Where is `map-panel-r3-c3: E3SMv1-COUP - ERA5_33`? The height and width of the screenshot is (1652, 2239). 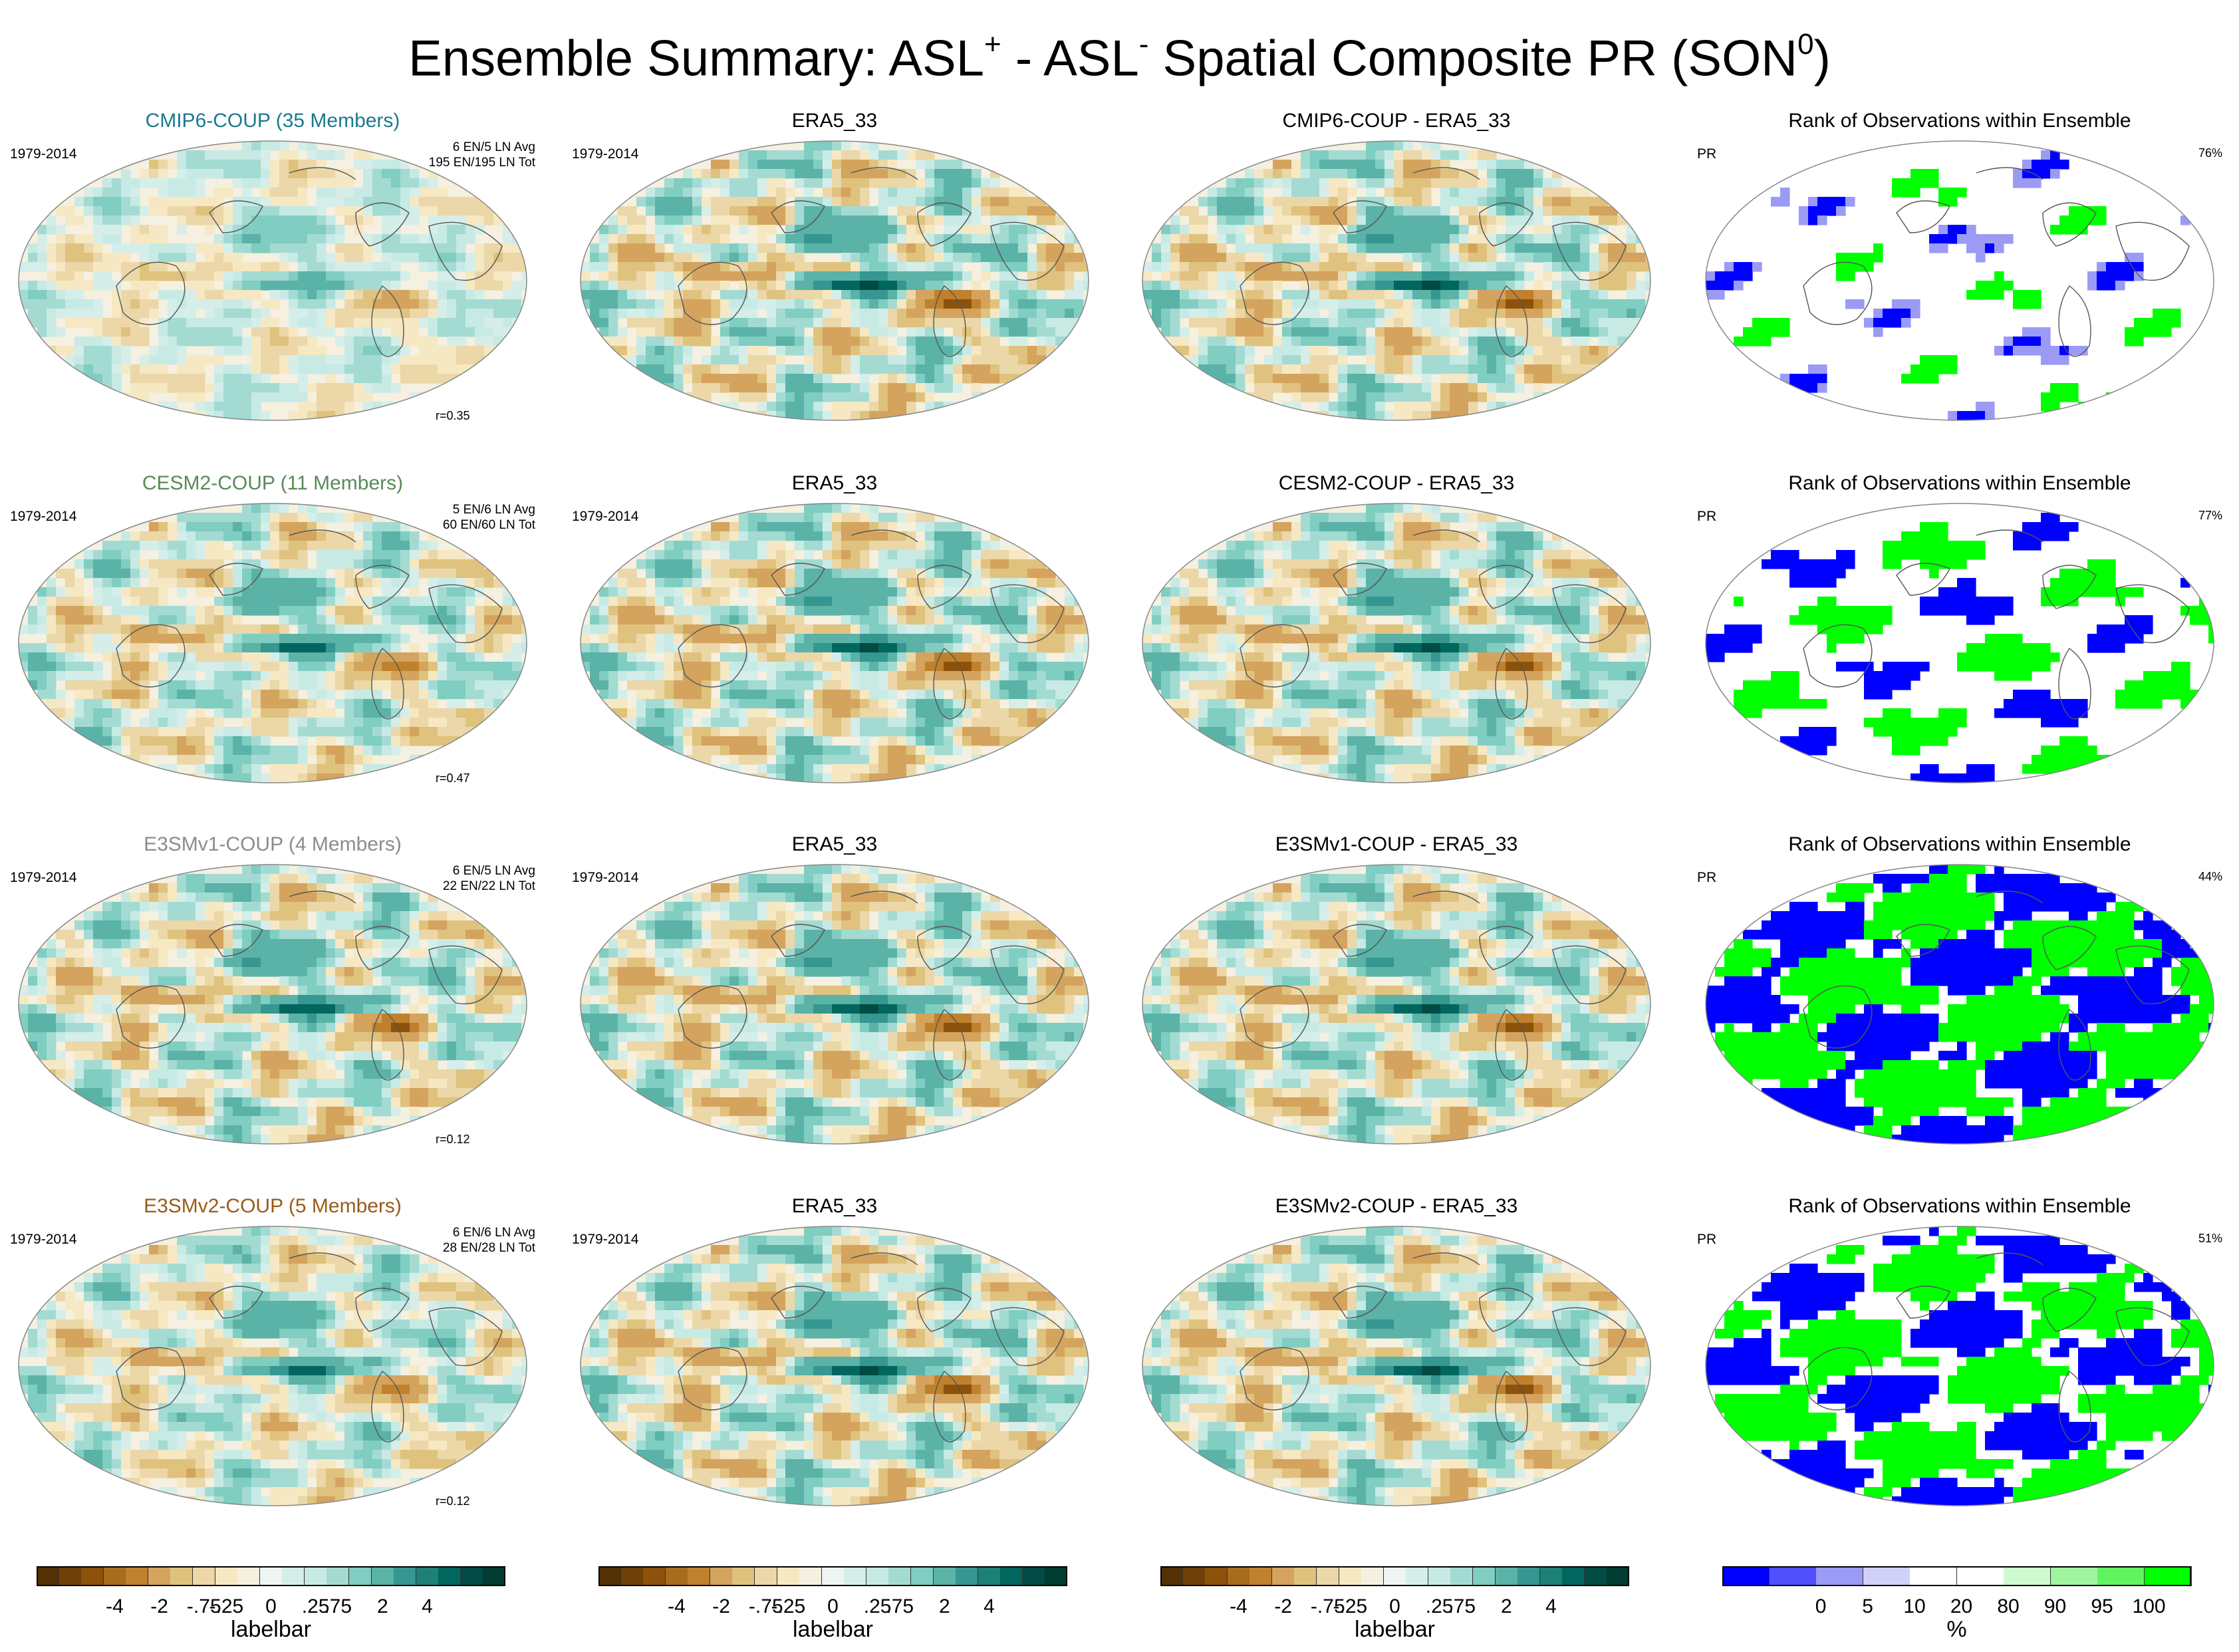 map-panel-r3-c3: E3SMv1-COUP - ERA5_33 is located at coordinates (1396, 1001).